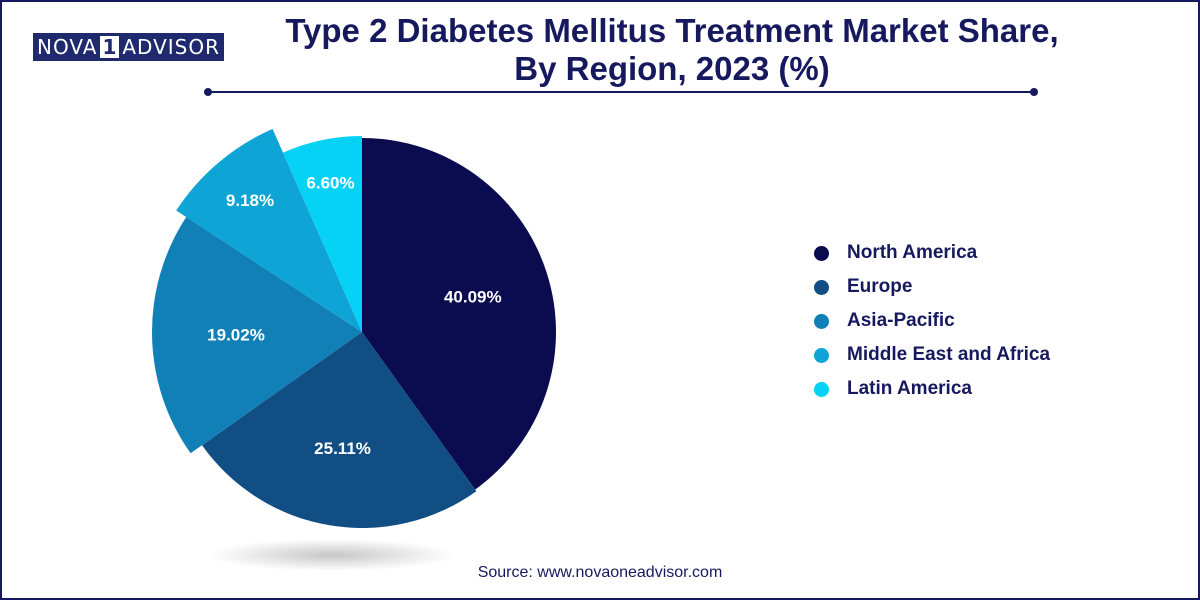  I want to click on legend-item-asia-pacific: Asia-Pacific, so click(932, 321).